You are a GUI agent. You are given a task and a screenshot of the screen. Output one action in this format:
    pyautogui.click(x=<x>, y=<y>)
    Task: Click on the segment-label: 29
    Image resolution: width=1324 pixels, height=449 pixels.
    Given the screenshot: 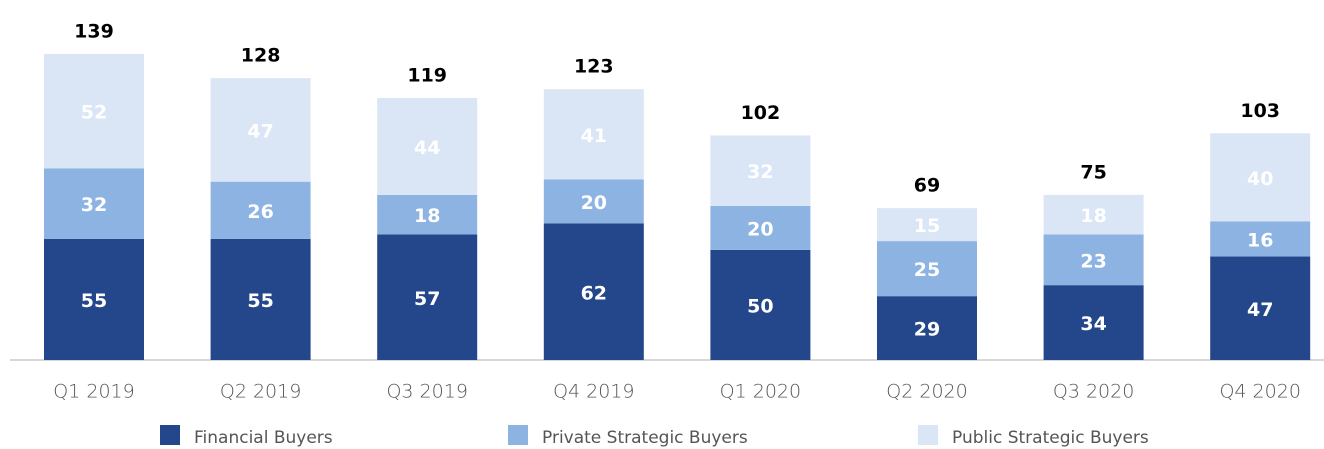 What is the action you would take?
    pyautogui.click(x=927, y=330)
    